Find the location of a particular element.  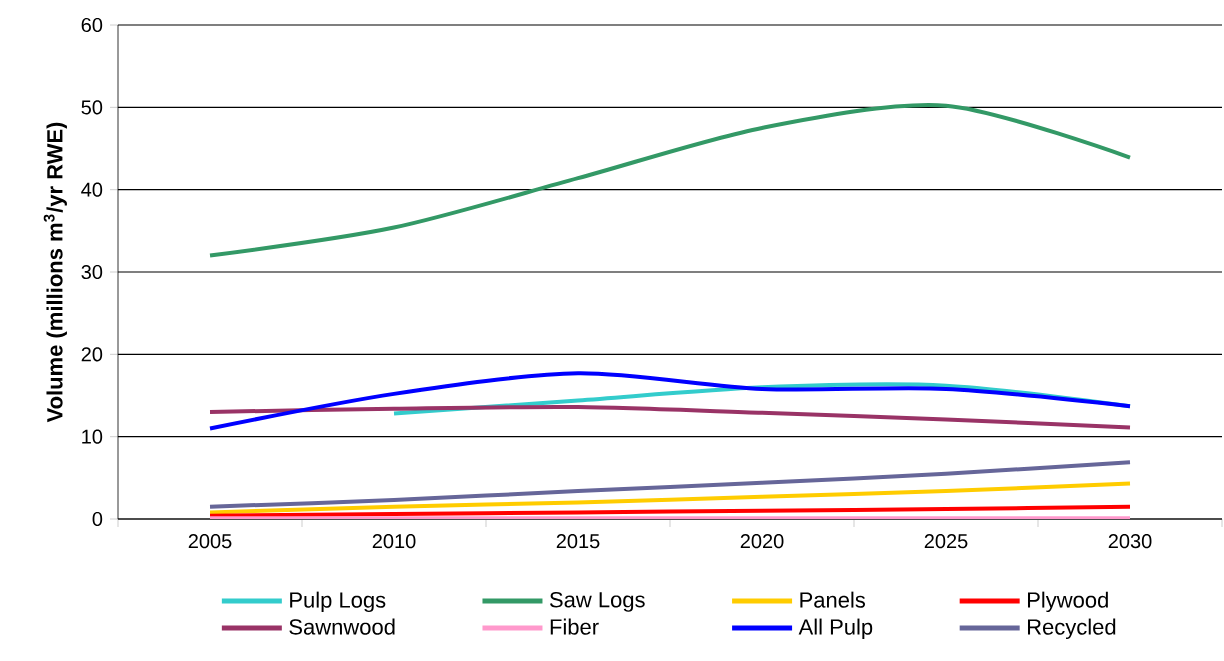

x-tick-label: 2030 is located at coordinates (1130, 541).